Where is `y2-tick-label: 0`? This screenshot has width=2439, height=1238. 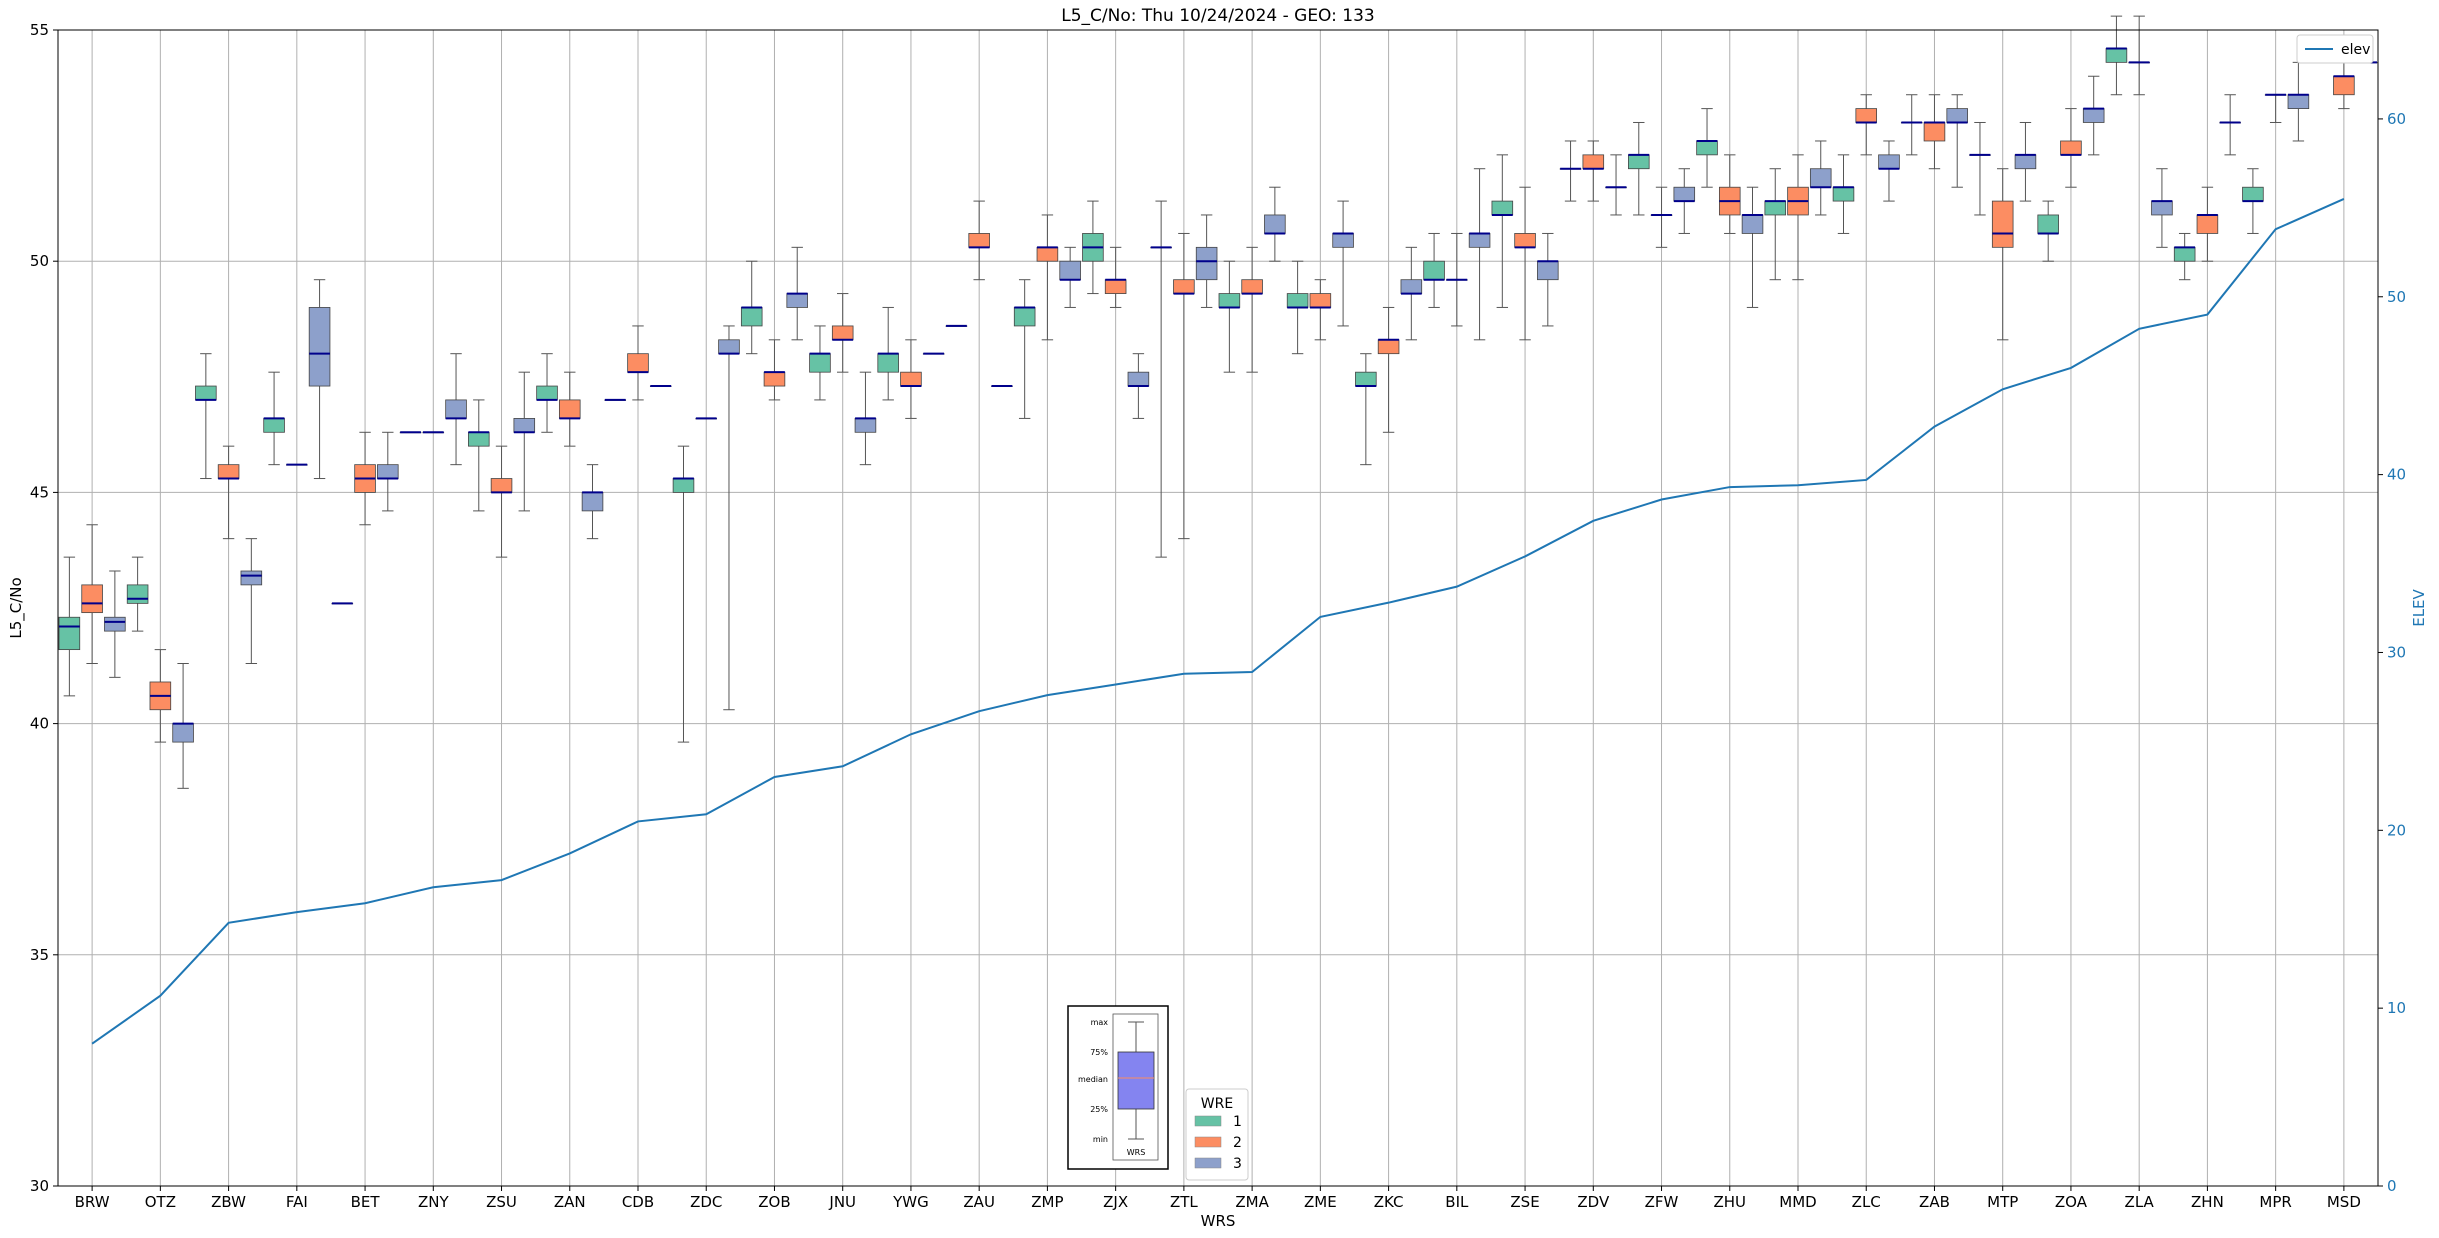 y2-tick-label: 0 is located at coordinates (2392, 1186).